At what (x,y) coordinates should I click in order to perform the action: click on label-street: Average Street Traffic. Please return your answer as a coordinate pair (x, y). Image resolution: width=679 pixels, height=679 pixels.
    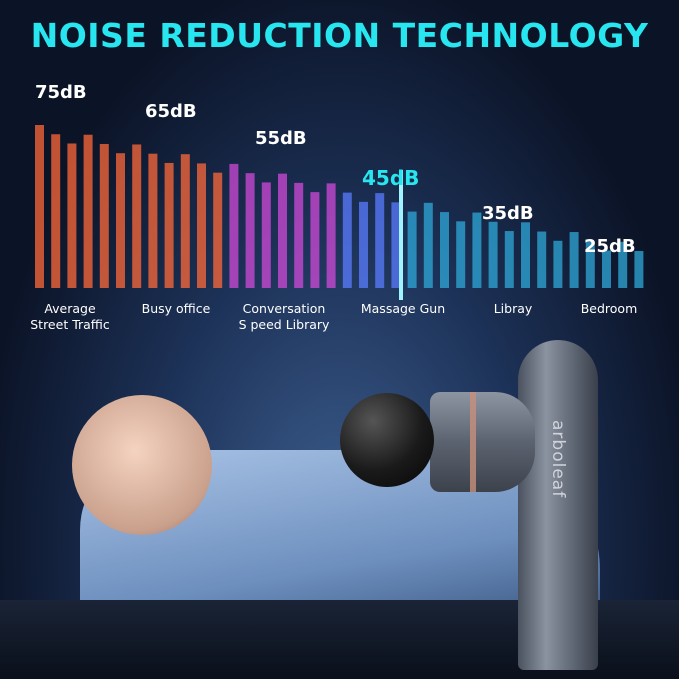
    Looking at the image, I should click on (70, 317).